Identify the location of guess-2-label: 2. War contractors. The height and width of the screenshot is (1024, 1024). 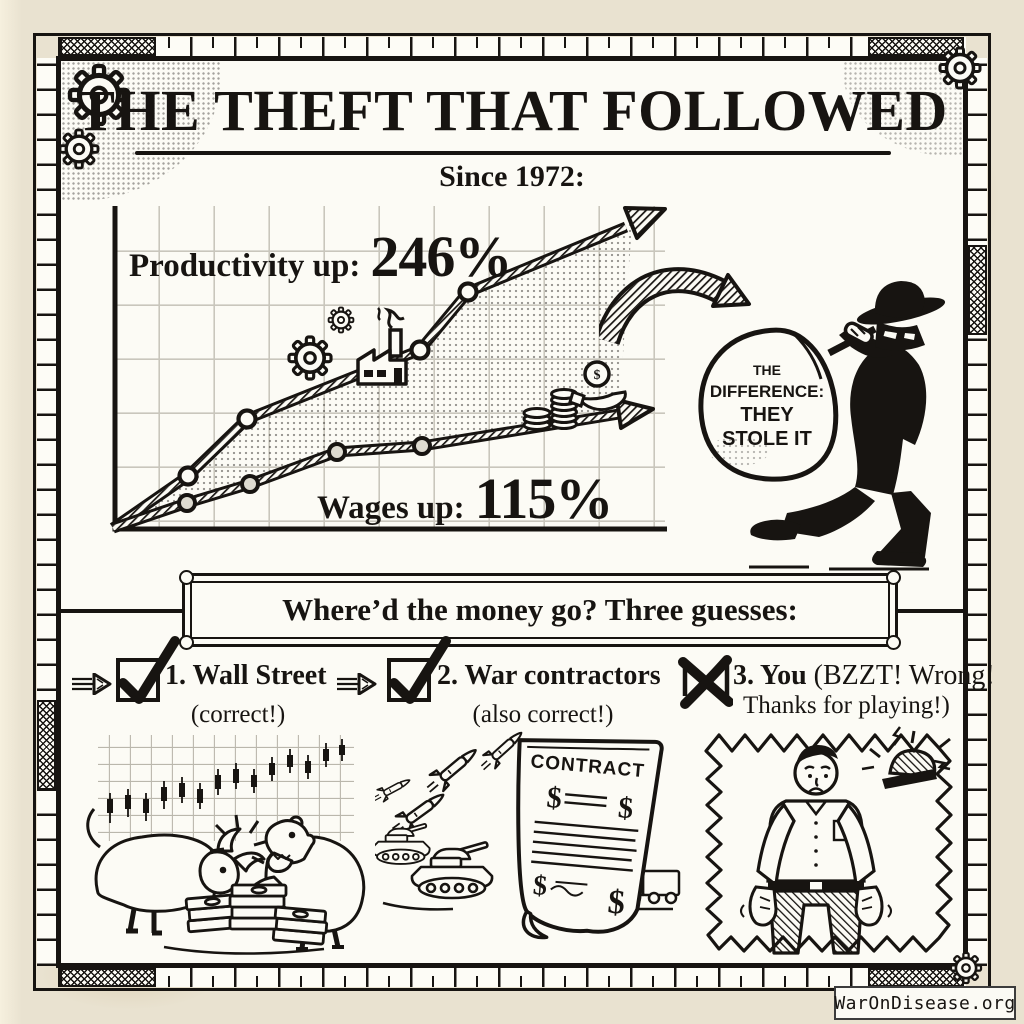
(549, 676).